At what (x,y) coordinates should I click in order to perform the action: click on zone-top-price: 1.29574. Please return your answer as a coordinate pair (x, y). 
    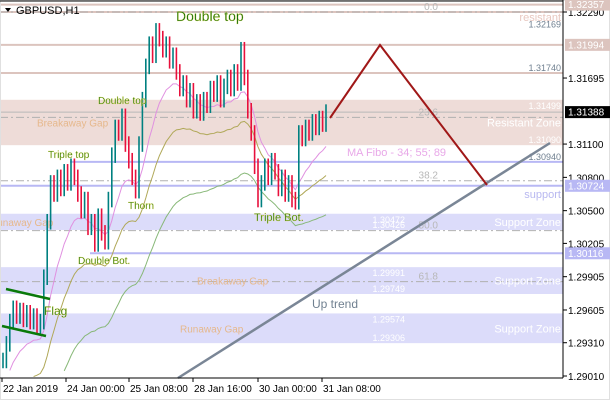
    Looking at the image, I should click on (388, 319).